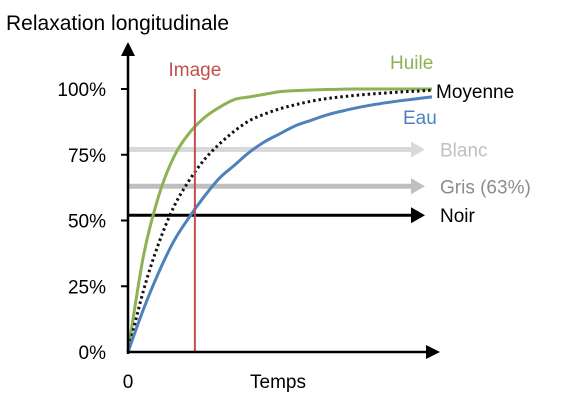 The height and width of the screenshot is (415, 569). Describe the element at coordinates (87, 156) in the screenshot. I see `y-tick-label: 75%` at that location.